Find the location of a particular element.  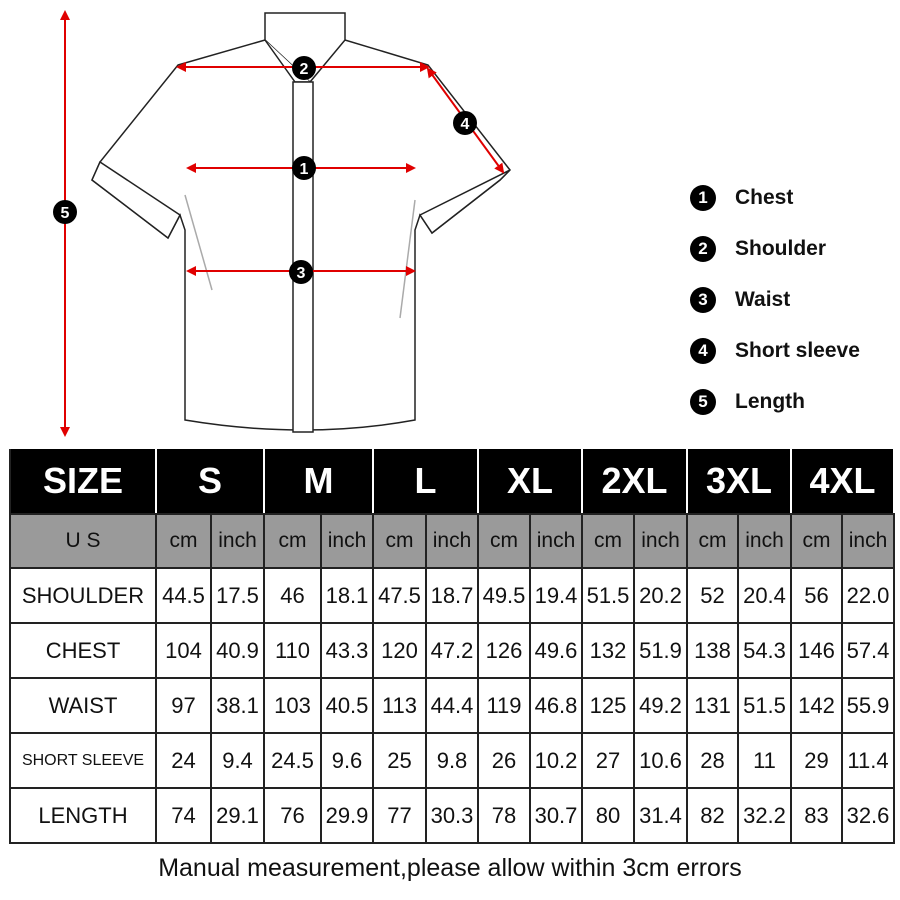

value-cell: 30.3 is located at coordinates (452, 815).